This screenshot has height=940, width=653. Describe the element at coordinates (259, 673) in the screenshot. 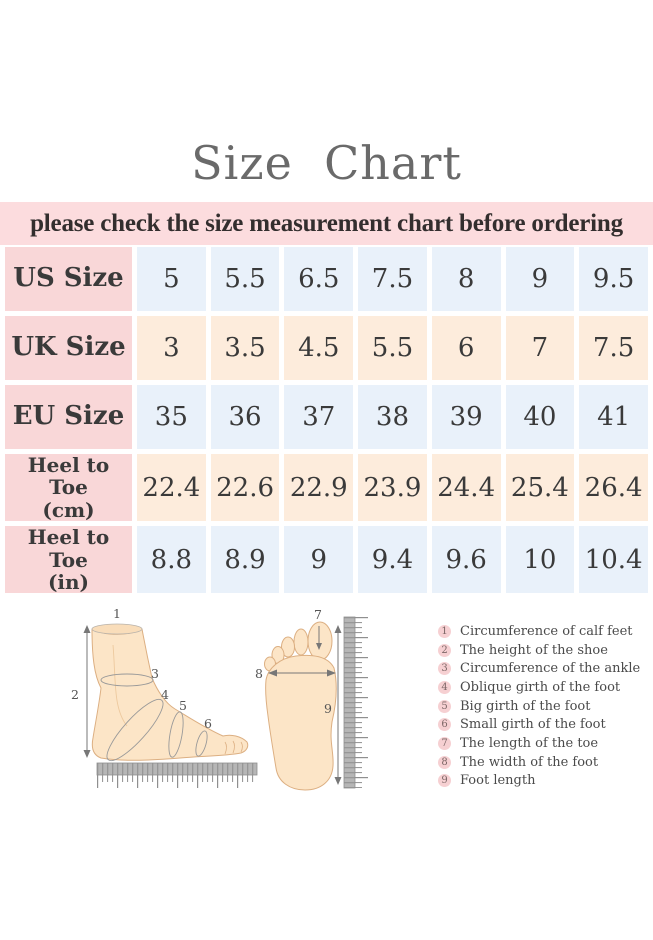

I see `callout-8: 8` at that location.